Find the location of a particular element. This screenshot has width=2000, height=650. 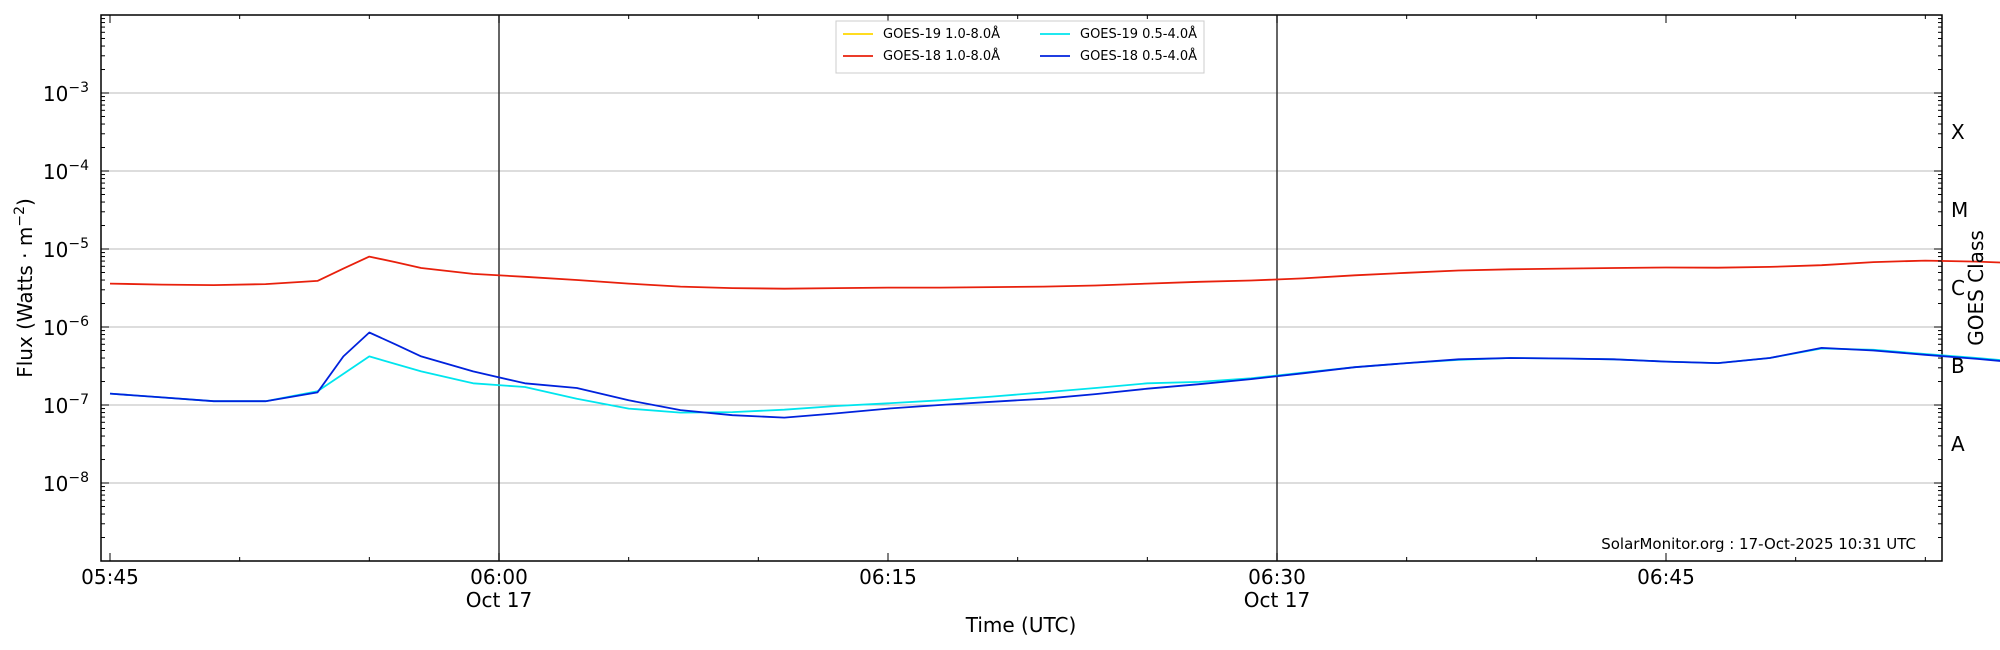

y-axis-right: A B C M X is located at coordinates (1959, 288).